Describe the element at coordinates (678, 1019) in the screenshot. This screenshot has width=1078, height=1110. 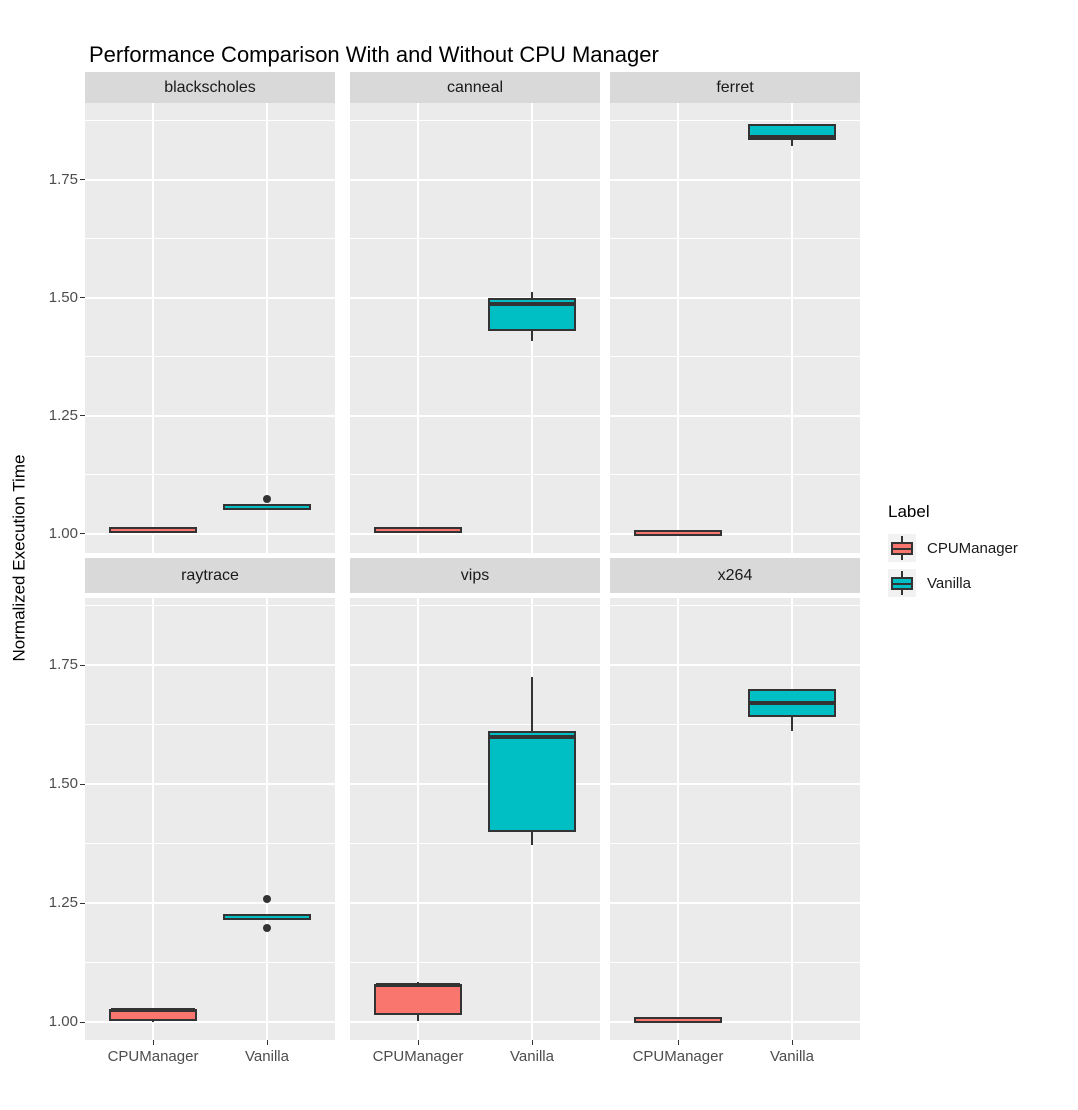
I see `boxplot-x264-cpumanager-box` at that location.